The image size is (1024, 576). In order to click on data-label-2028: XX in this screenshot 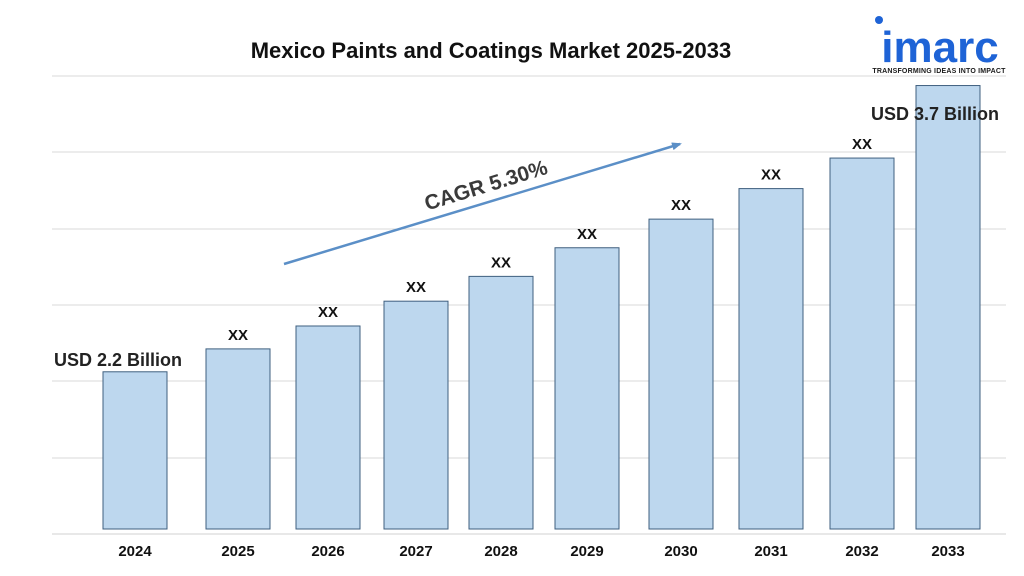, I will do `click(501, 262)`.